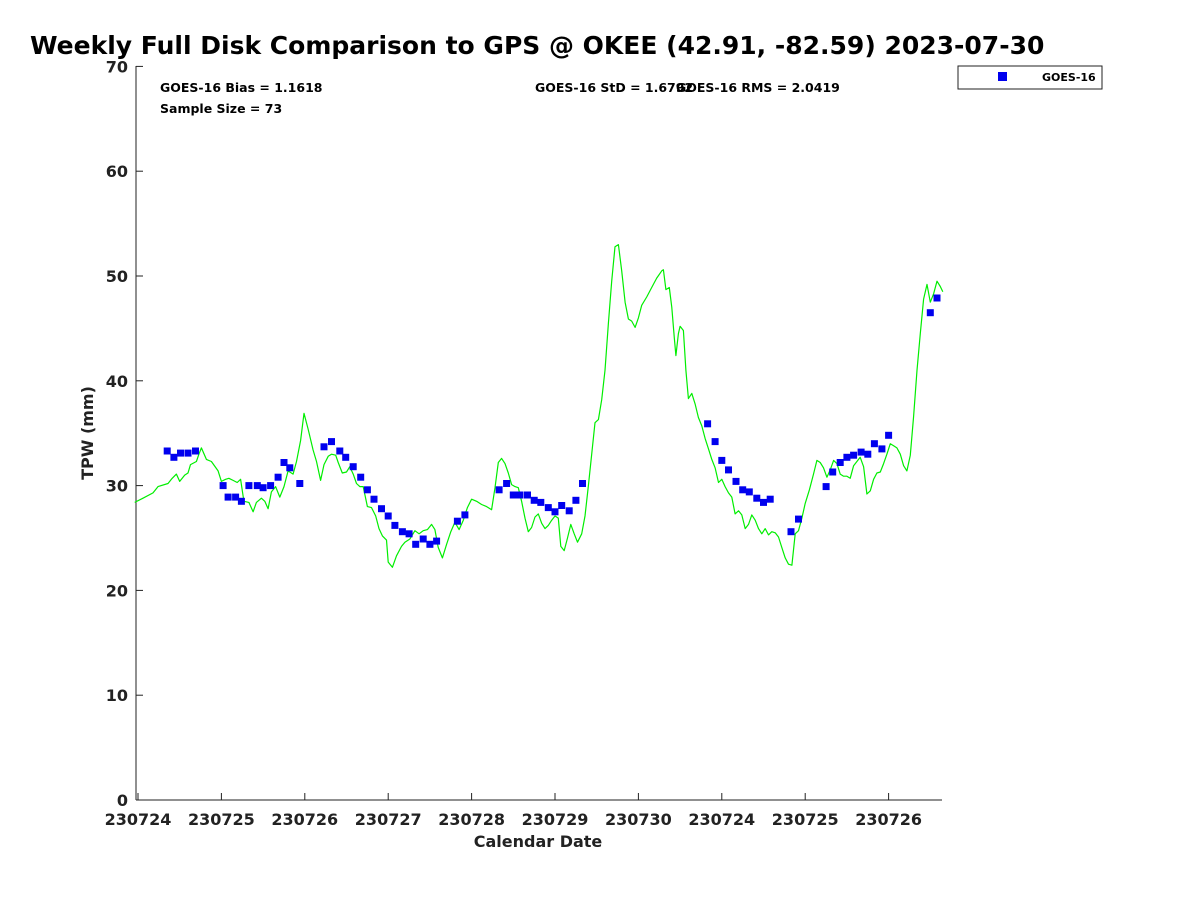 The width and height of the screenshot is (1200, 900). What do you see at coordinates (221, 108) in the screenshot?
I see `sample-size-stat: Sample Size = 73` at bounding box center [221, 108].